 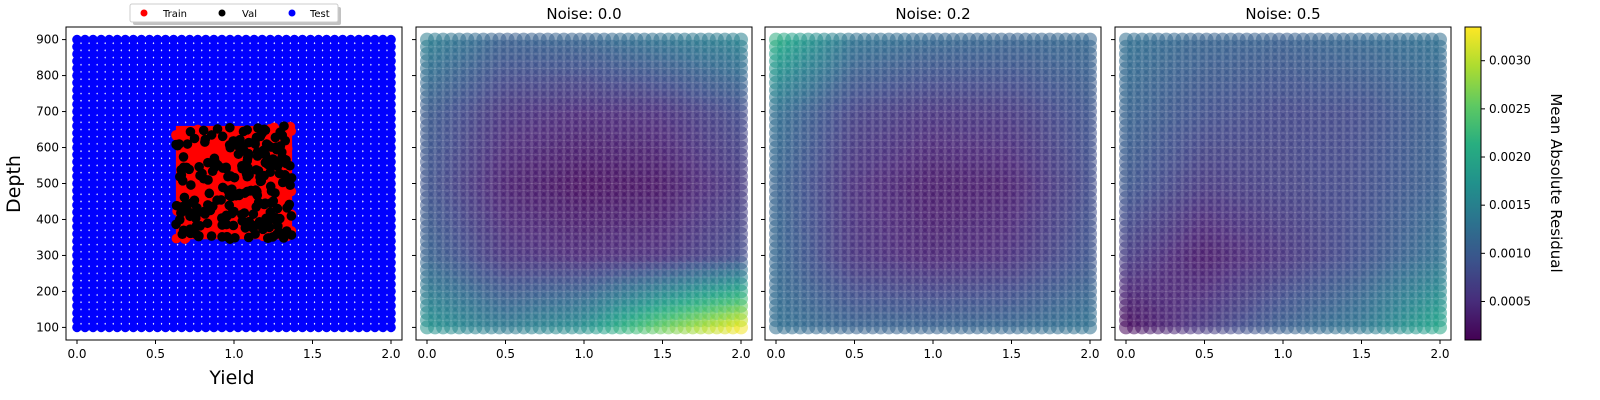 I want to click on y-tick-label: 500, so click(x=47, y=184).